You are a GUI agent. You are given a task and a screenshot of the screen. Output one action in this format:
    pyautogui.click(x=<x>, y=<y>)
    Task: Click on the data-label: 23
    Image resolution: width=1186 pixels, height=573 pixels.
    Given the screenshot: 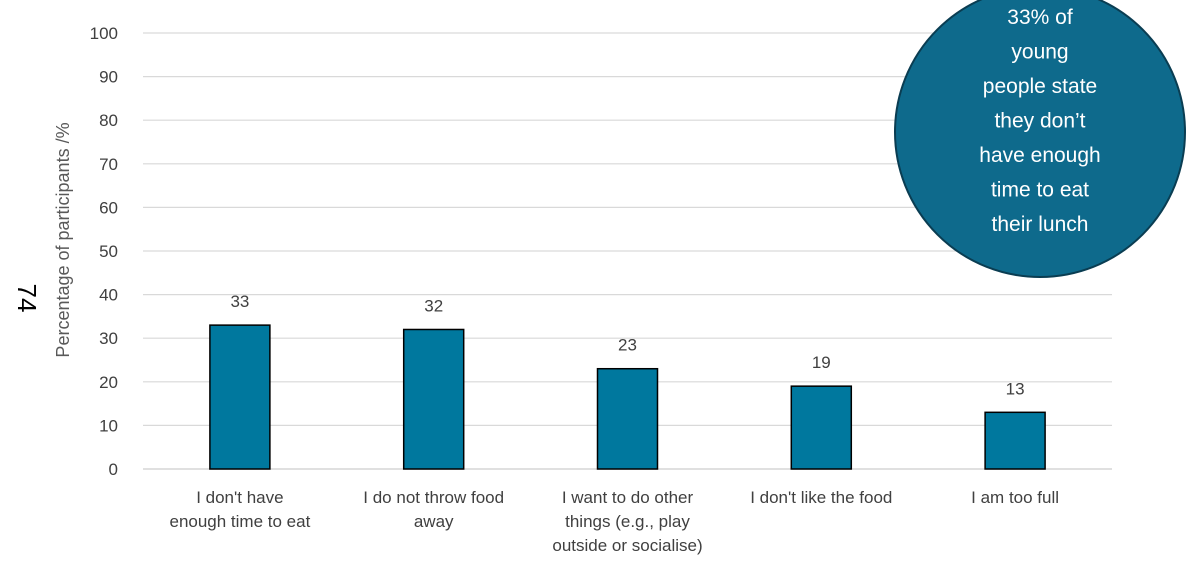 What is the action you would take?
    pyautogui.click(x=627, y=345)
    